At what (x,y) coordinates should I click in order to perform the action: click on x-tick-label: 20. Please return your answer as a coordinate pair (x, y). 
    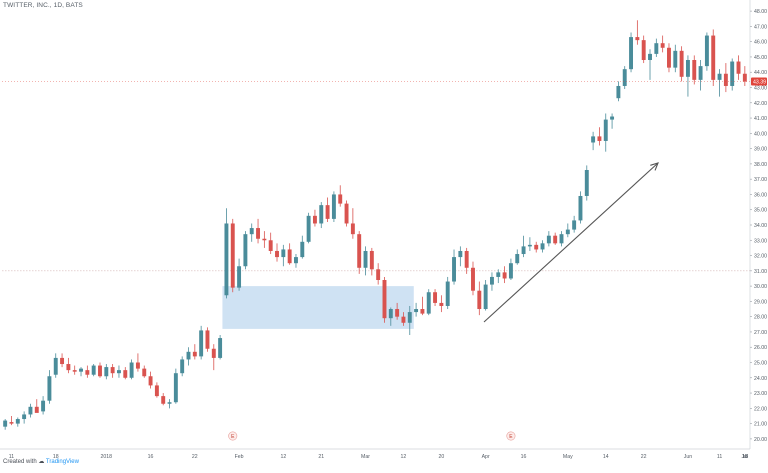
    Looking at the image, I should click on (441, 457).